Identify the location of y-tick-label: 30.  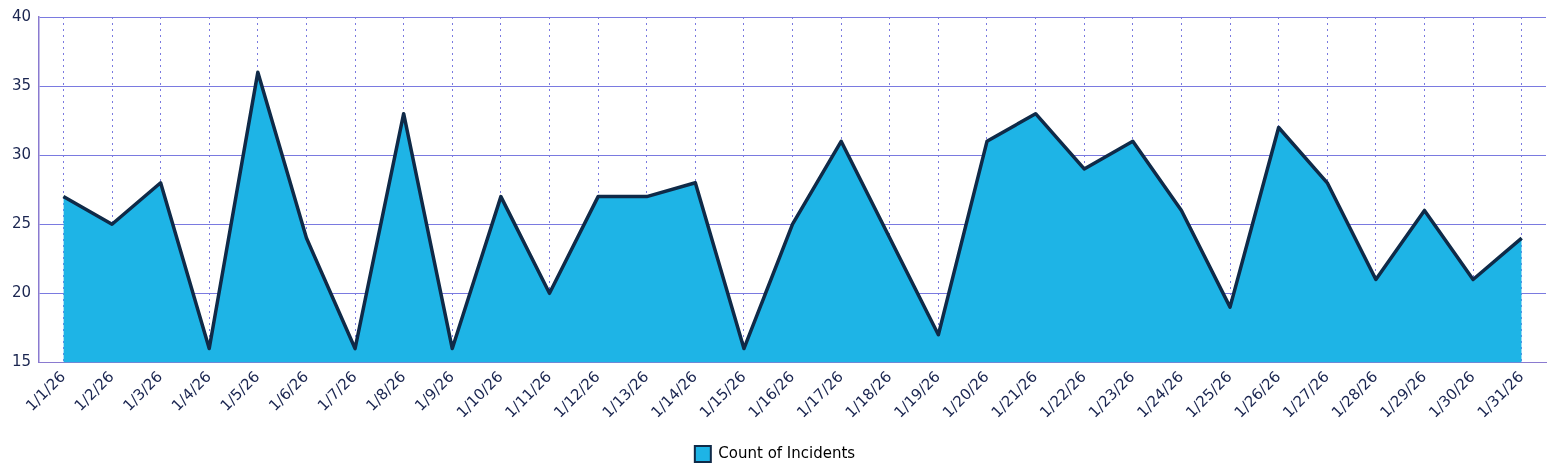
(21, 154).